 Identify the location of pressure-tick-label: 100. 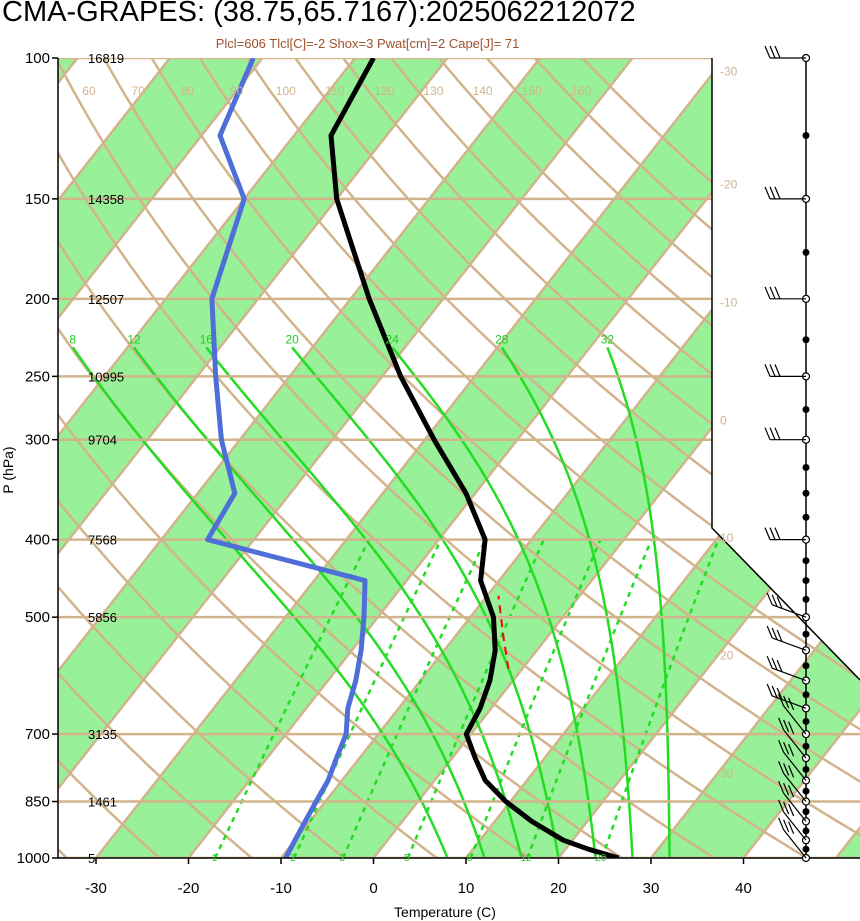
(37, 58).